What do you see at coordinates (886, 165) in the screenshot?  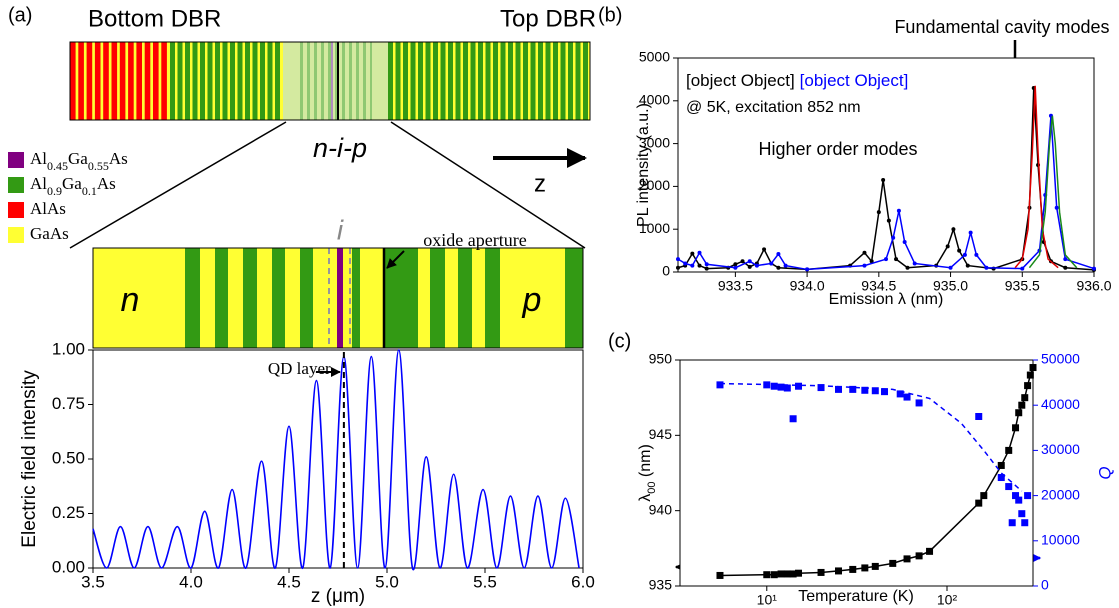 I see `plot-frame` at bounding box center [886, 165].